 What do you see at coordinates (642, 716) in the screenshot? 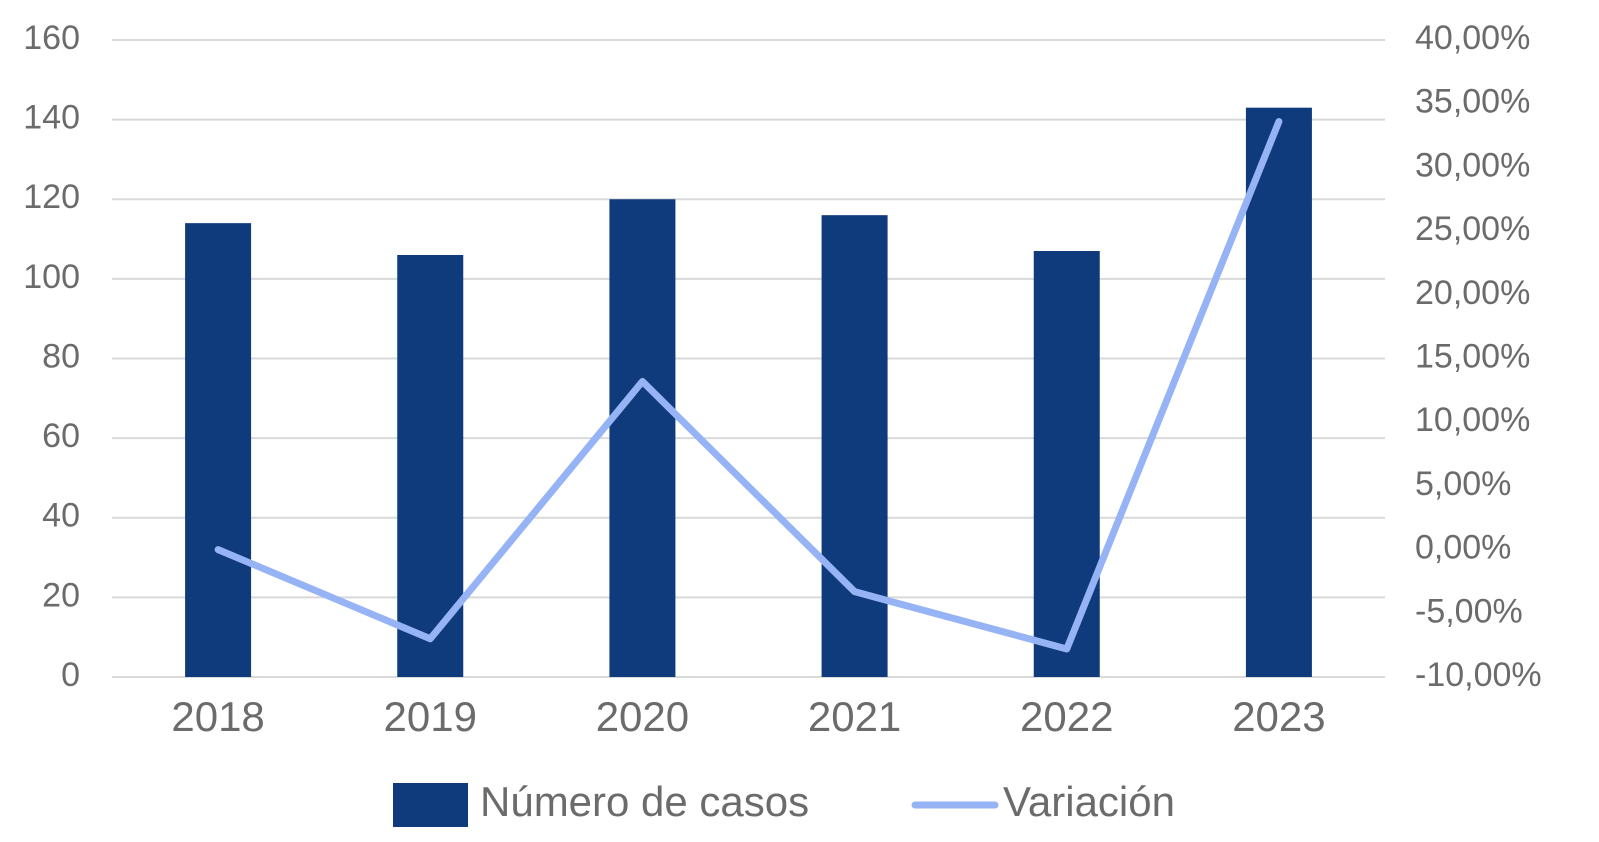
I see `x-tick-label: 2020` at bounding box center [642, 716].